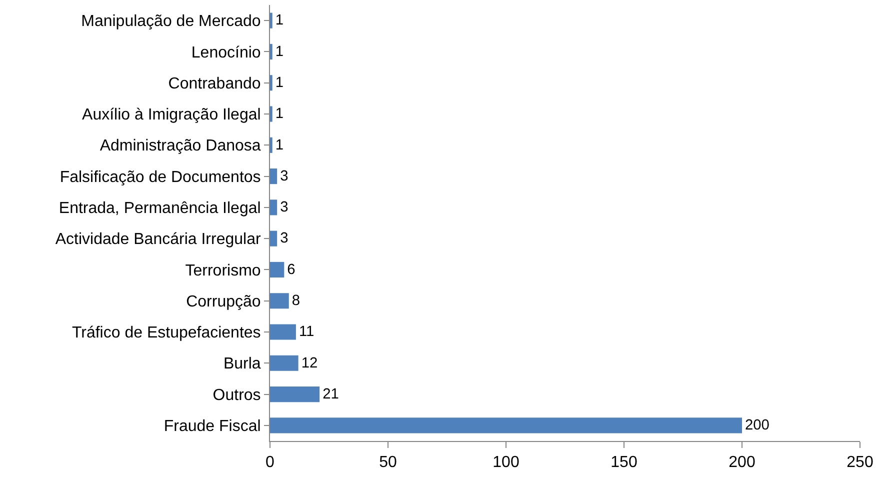 This screenshot has width=890, height=486. Describe the element at coordinates (388, 463) in the screenshot. I see `x-tick-label: 50` at that location.